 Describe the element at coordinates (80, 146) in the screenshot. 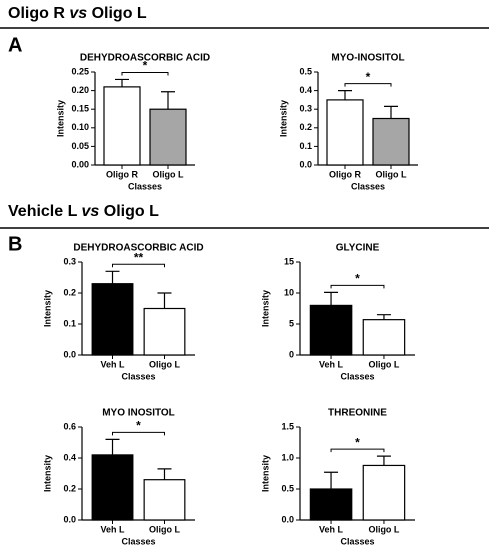

I see `y-tick-label: 0.05` at that location.